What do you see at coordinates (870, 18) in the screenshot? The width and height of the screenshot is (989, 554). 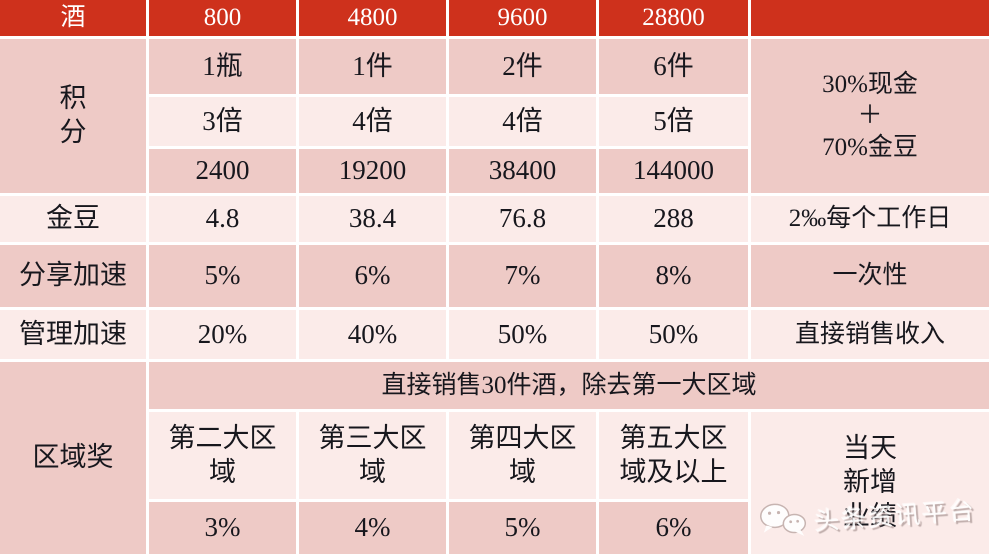 I see `header-cell-empty` at bounding box center [870, 18].